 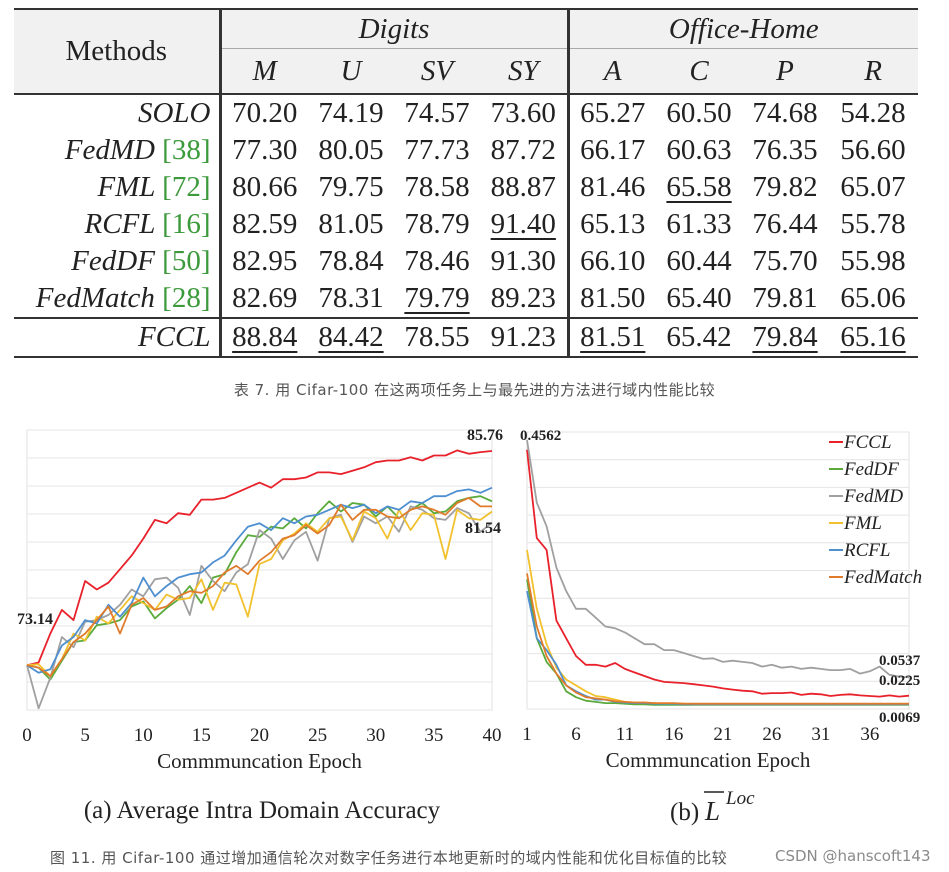 I want to click on col-header: C, so click(x=699, y=70).